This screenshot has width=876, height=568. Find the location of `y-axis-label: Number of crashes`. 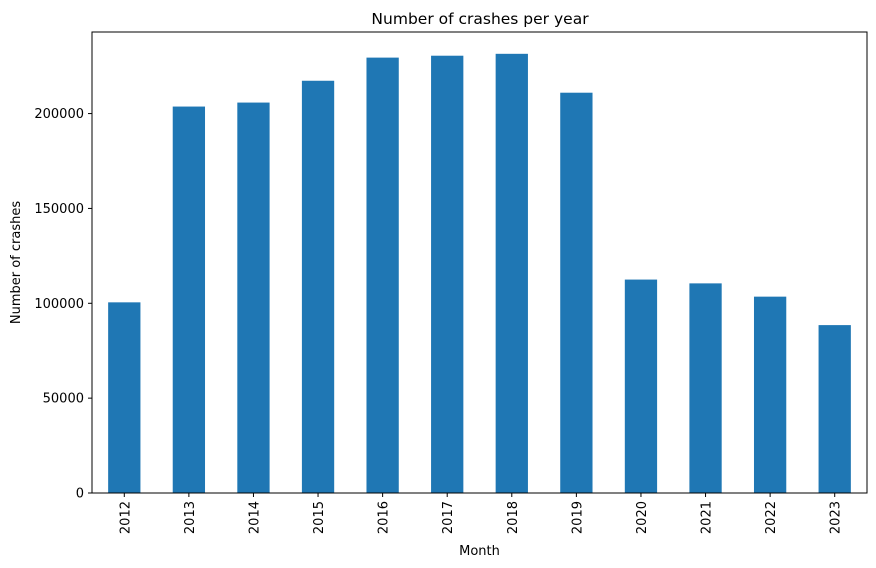

y-axis-label: Number of crashes is located at coordinates (16, 262).